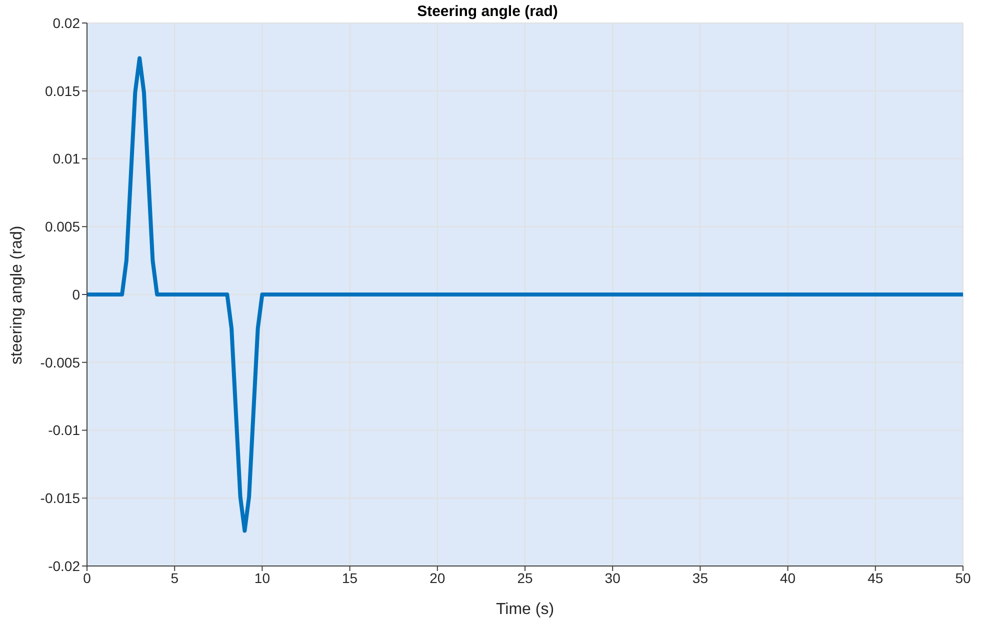  Describe the element at coordinates (788, 578) in the screenshot. I see `x-tick-label: 40` at that location.